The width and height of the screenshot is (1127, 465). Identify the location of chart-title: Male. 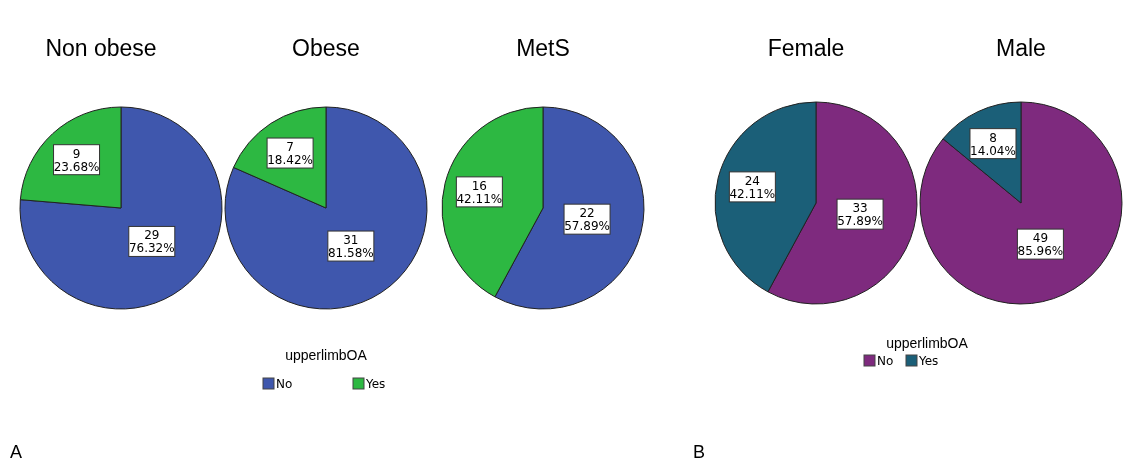
(1021, 48).